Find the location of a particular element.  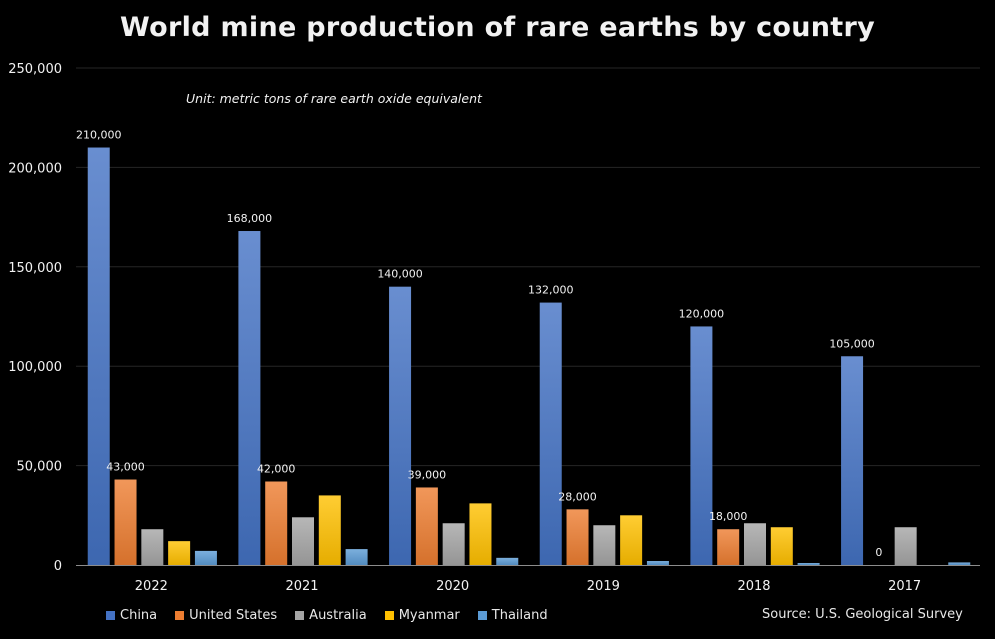

data-label: 132,000 is located at coordinates (551, 290).